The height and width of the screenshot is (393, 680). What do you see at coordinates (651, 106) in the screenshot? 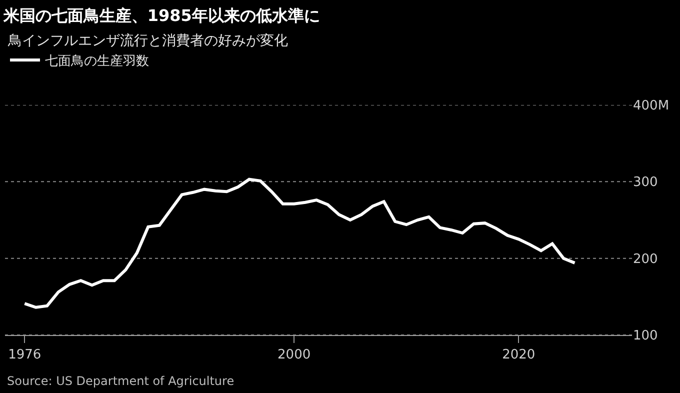
I see `y-tick-label: 400M` at bounding box center [651, 106].